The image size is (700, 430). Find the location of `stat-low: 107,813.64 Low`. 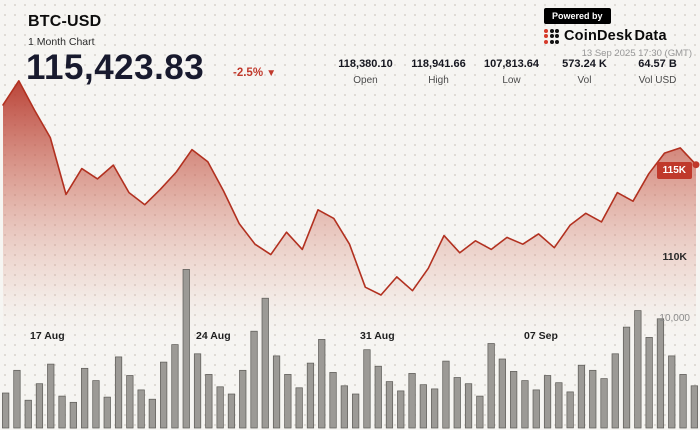

stat-low: 107,813.64 Low is located at coordinates (511, 72).